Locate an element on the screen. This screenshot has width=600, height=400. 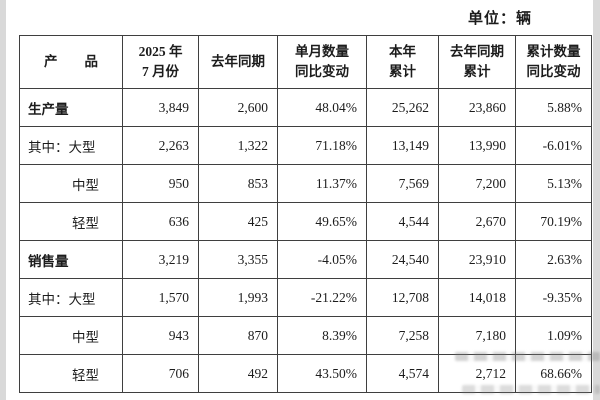
cell: 2,712 is located at coordinates (477, 373).